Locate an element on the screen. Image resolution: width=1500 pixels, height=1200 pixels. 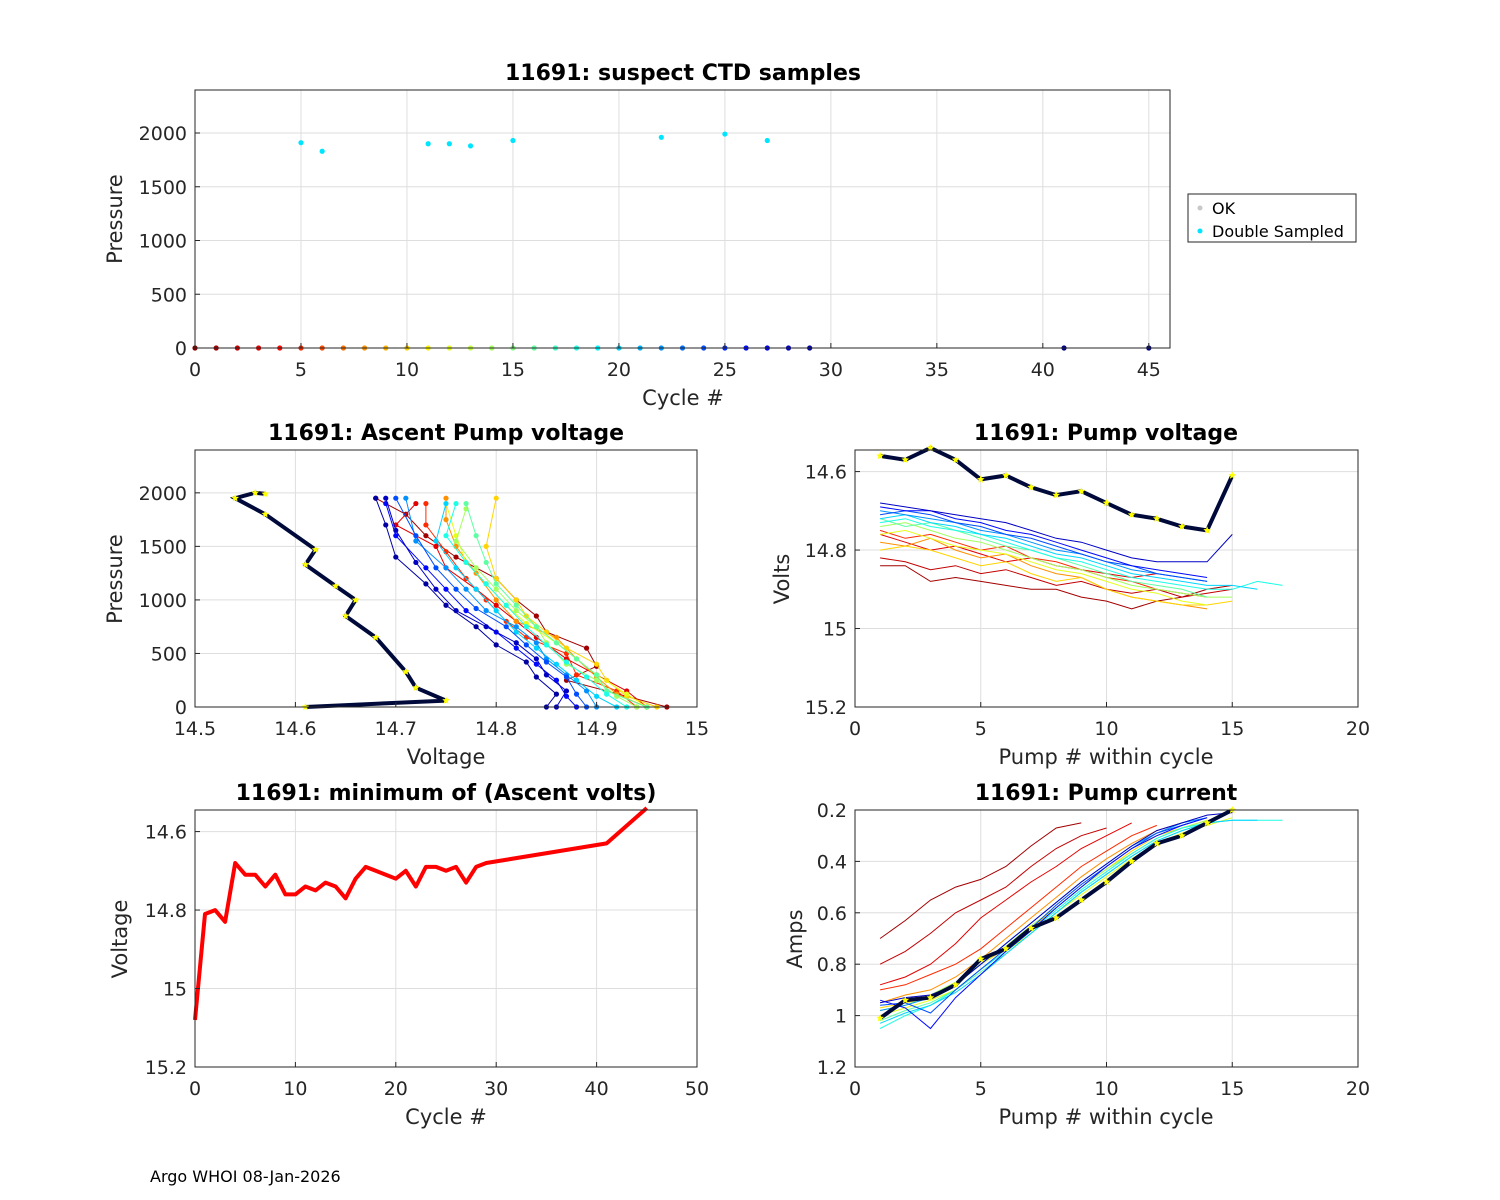
ctd-xtick-label: 0 is located at coordinates (195, 370).